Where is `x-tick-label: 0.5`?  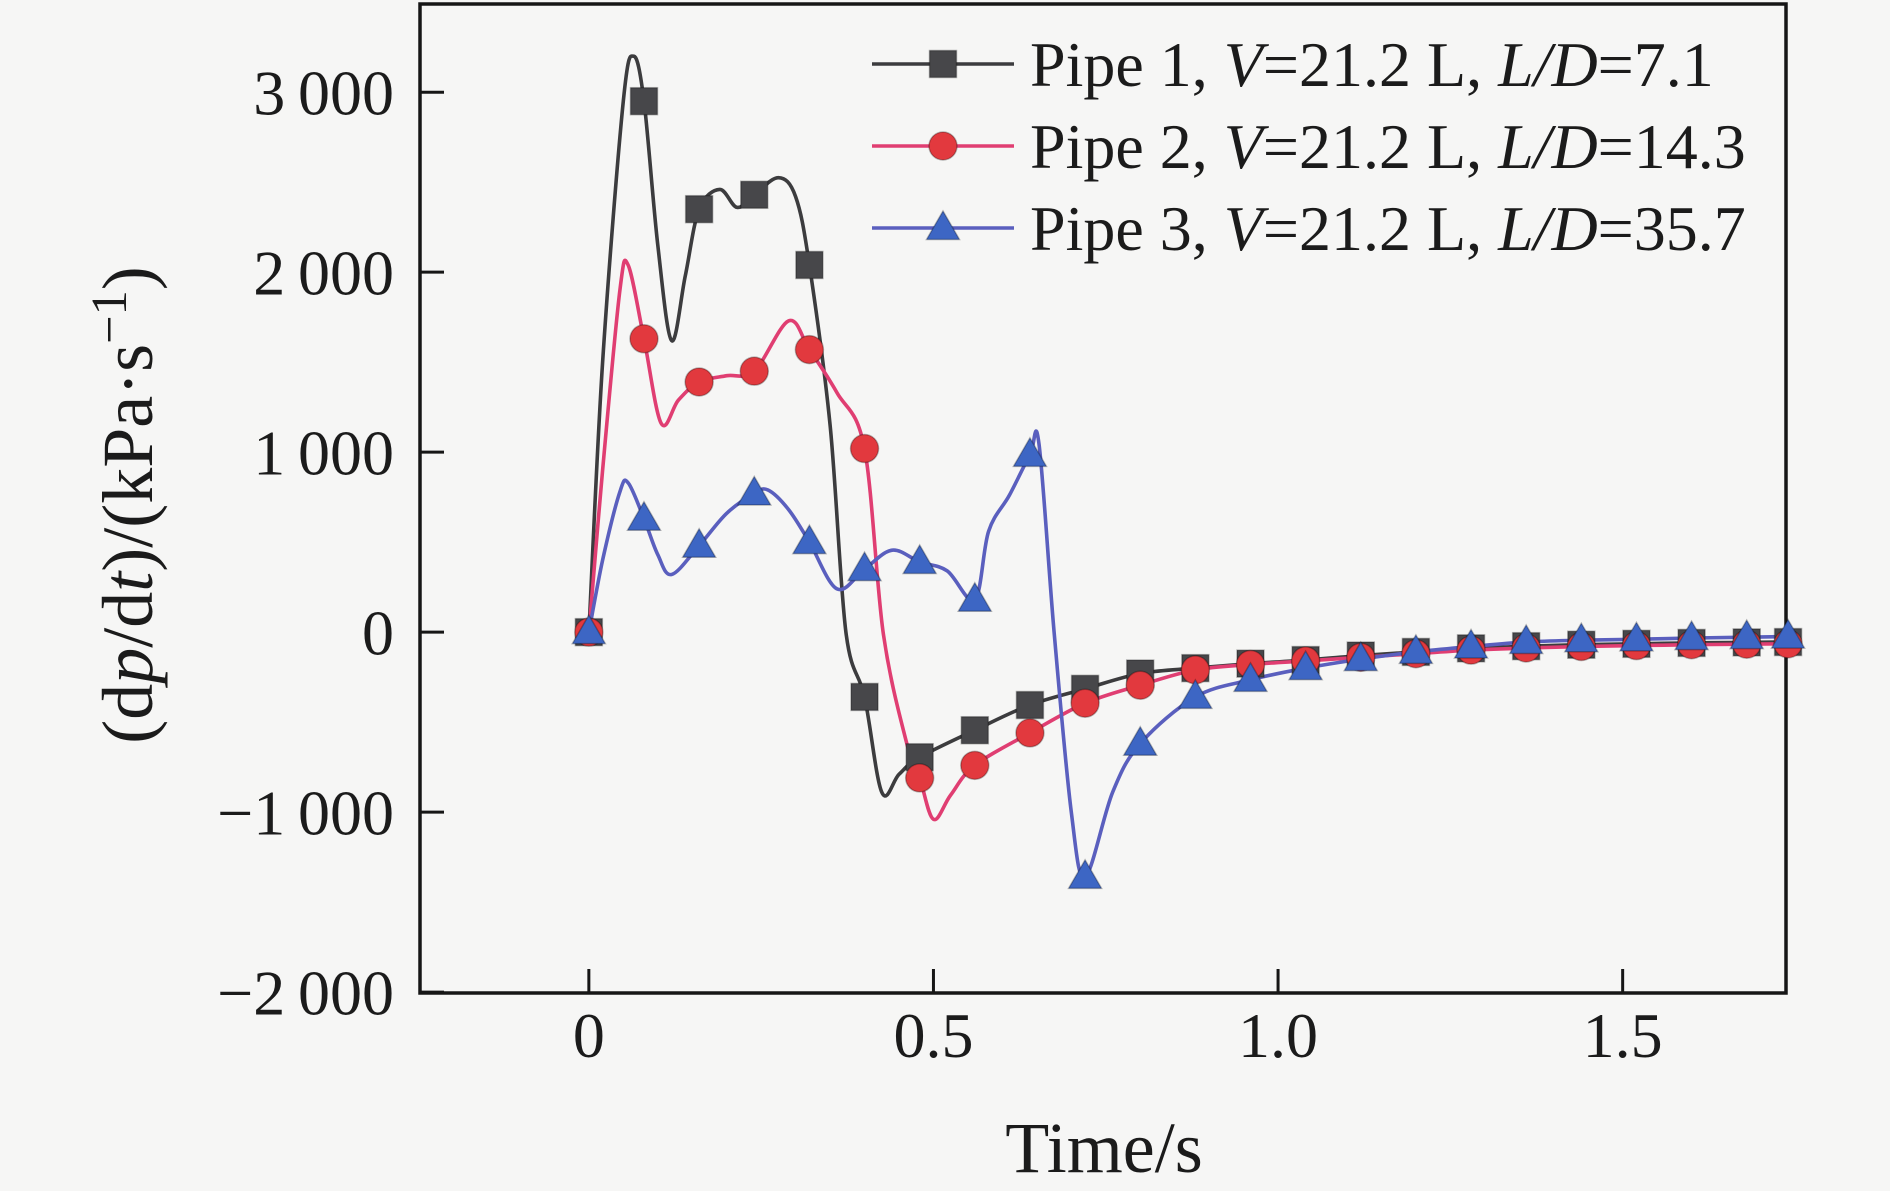 x-tick-label: 0.5 is located at coordinates (933, 1035).